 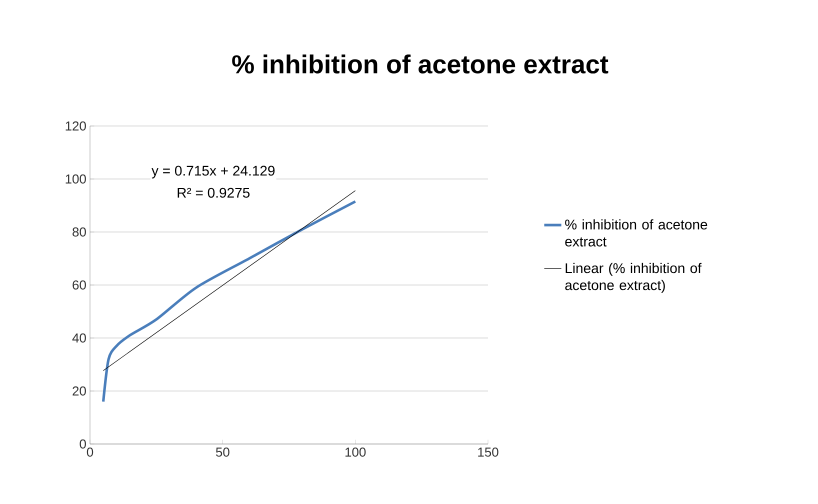 What do you see at coordinates (76, 126) in the screenshot?
I see `y-tick-label: 120` at bounding box center [76, 126].